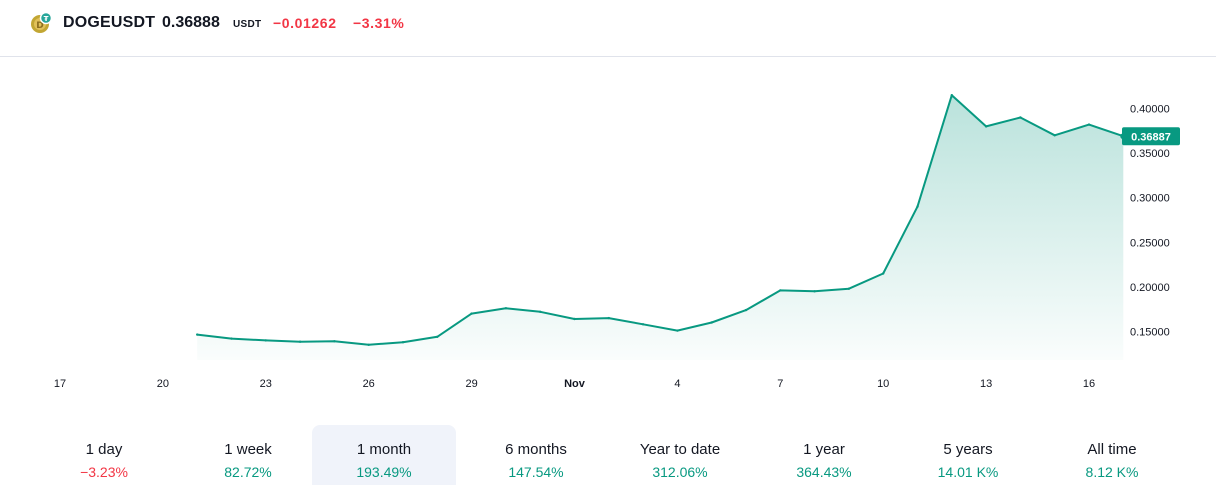 This screenshot has width=1216, height=485. I want to click on price-change: −0.01262, so click(305, 23).